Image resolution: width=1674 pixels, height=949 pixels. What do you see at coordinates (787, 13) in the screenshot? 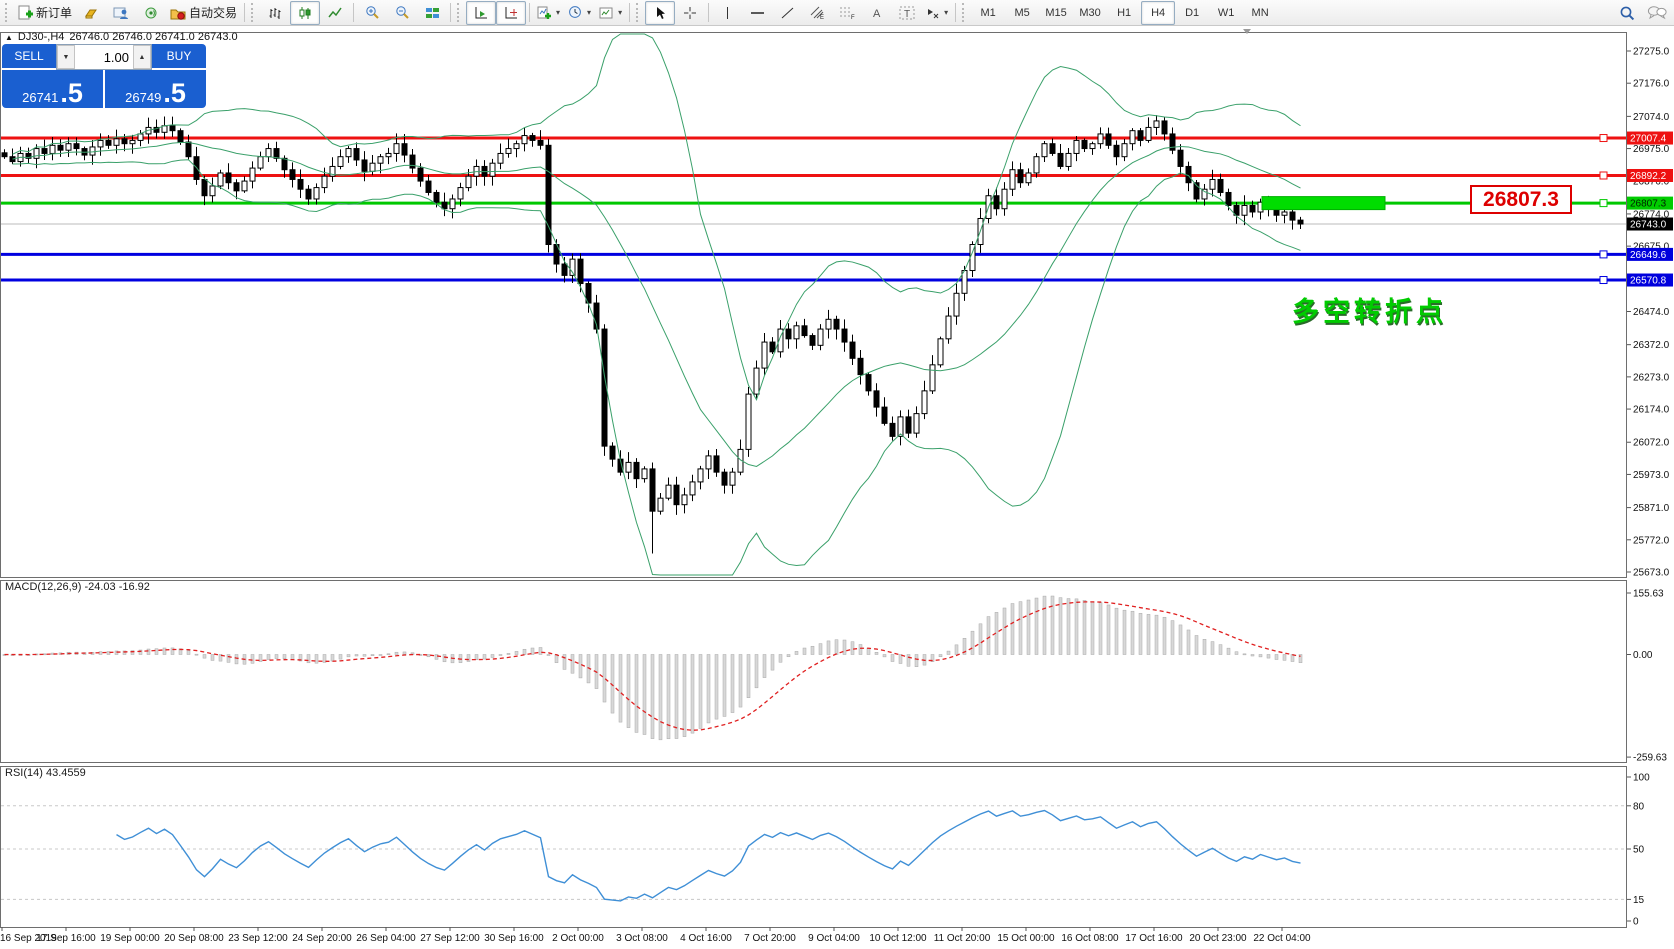
I see `trendline-button` at bounding box center [787, 13].